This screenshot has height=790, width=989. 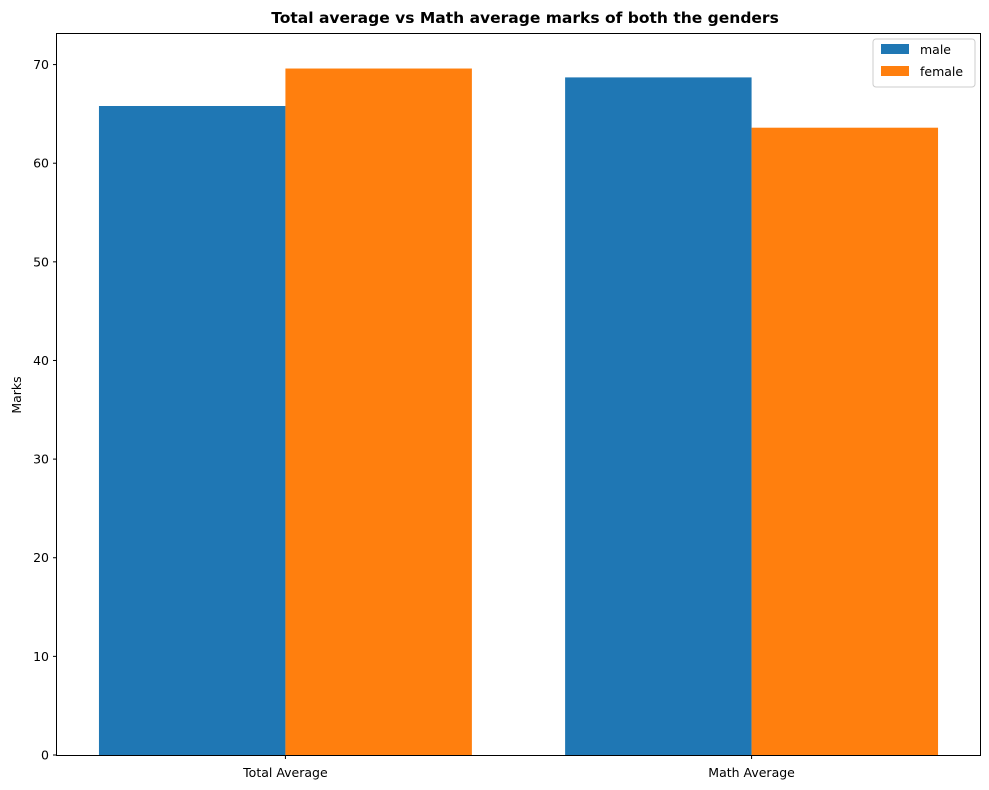 I want to click on legend-label-female: female, so click(x=941, y=71).